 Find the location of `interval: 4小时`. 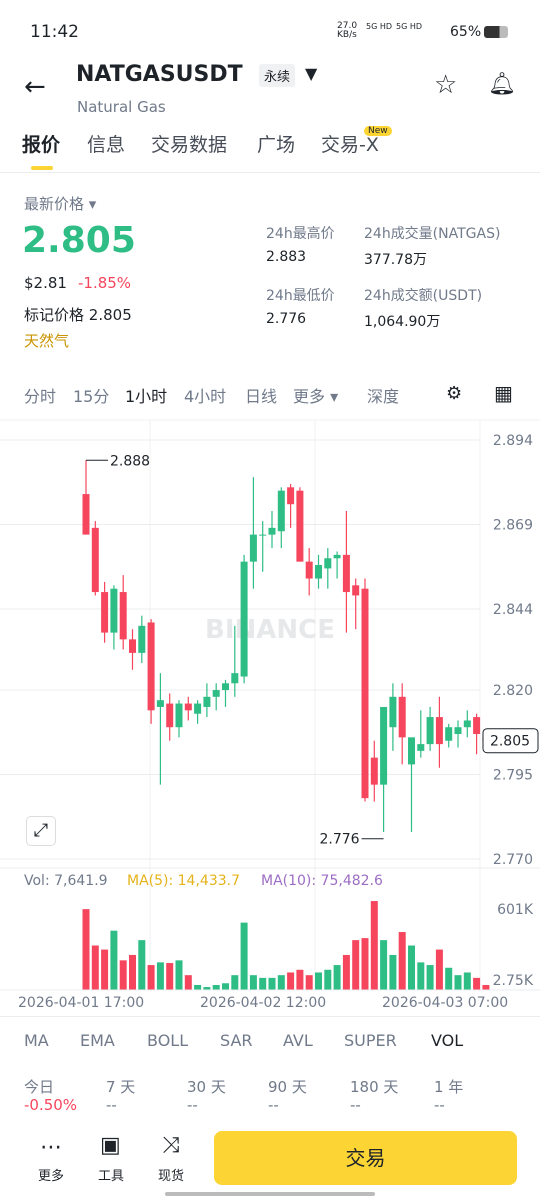

interval: 4小时 is located at coordinates (205, 396).